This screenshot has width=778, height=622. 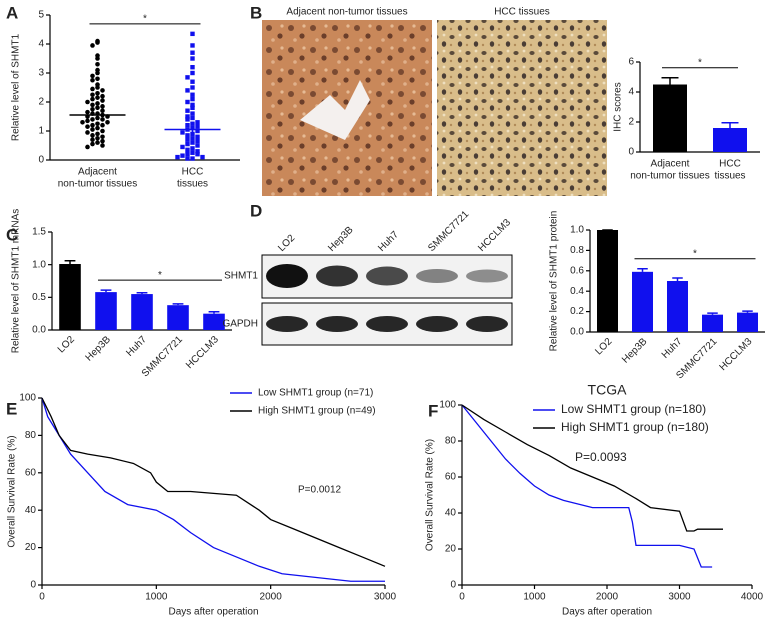 I want to click on x-tick-label: 2000, so click(x=607, y=597).